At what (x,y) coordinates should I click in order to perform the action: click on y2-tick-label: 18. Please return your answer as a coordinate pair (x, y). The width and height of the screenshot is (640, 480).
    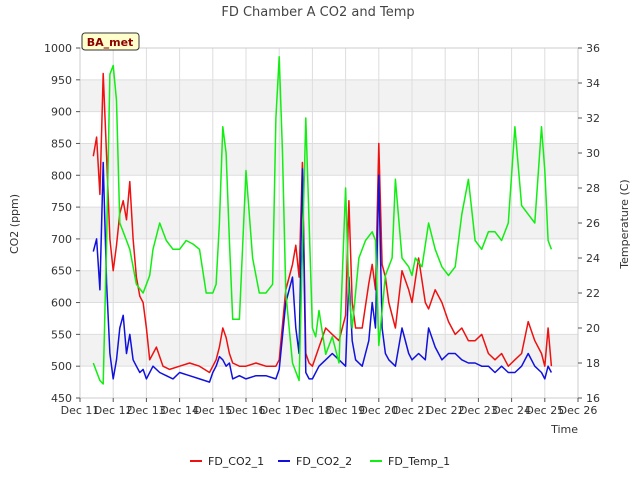
    Looking at the image, I should click on (593, 363).